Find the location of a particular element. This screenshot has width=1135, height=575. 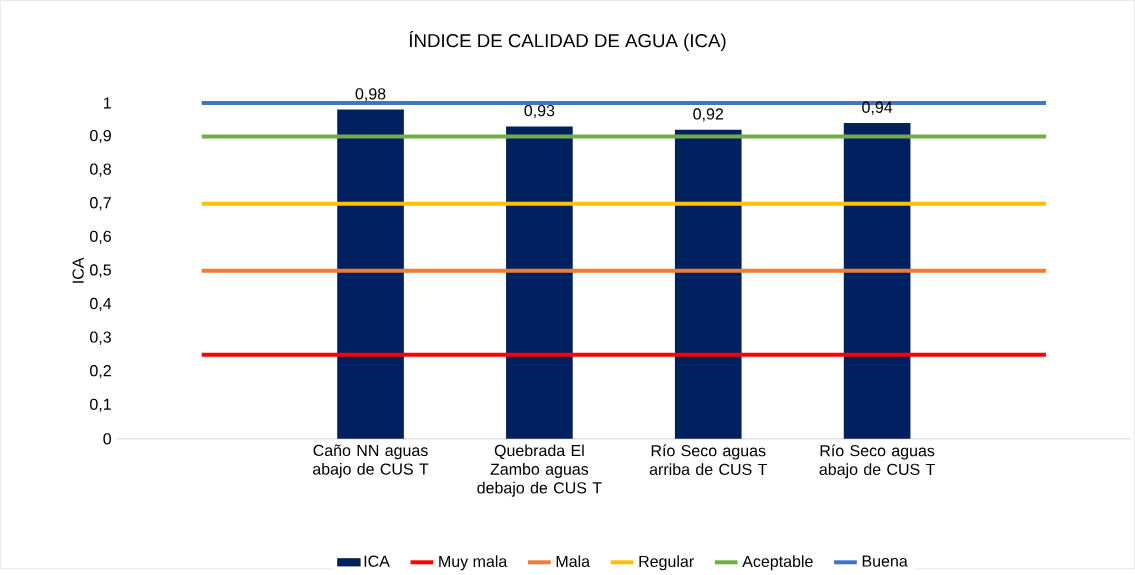

y-tick-label: 0,6 is located at coordinates (100, 237).